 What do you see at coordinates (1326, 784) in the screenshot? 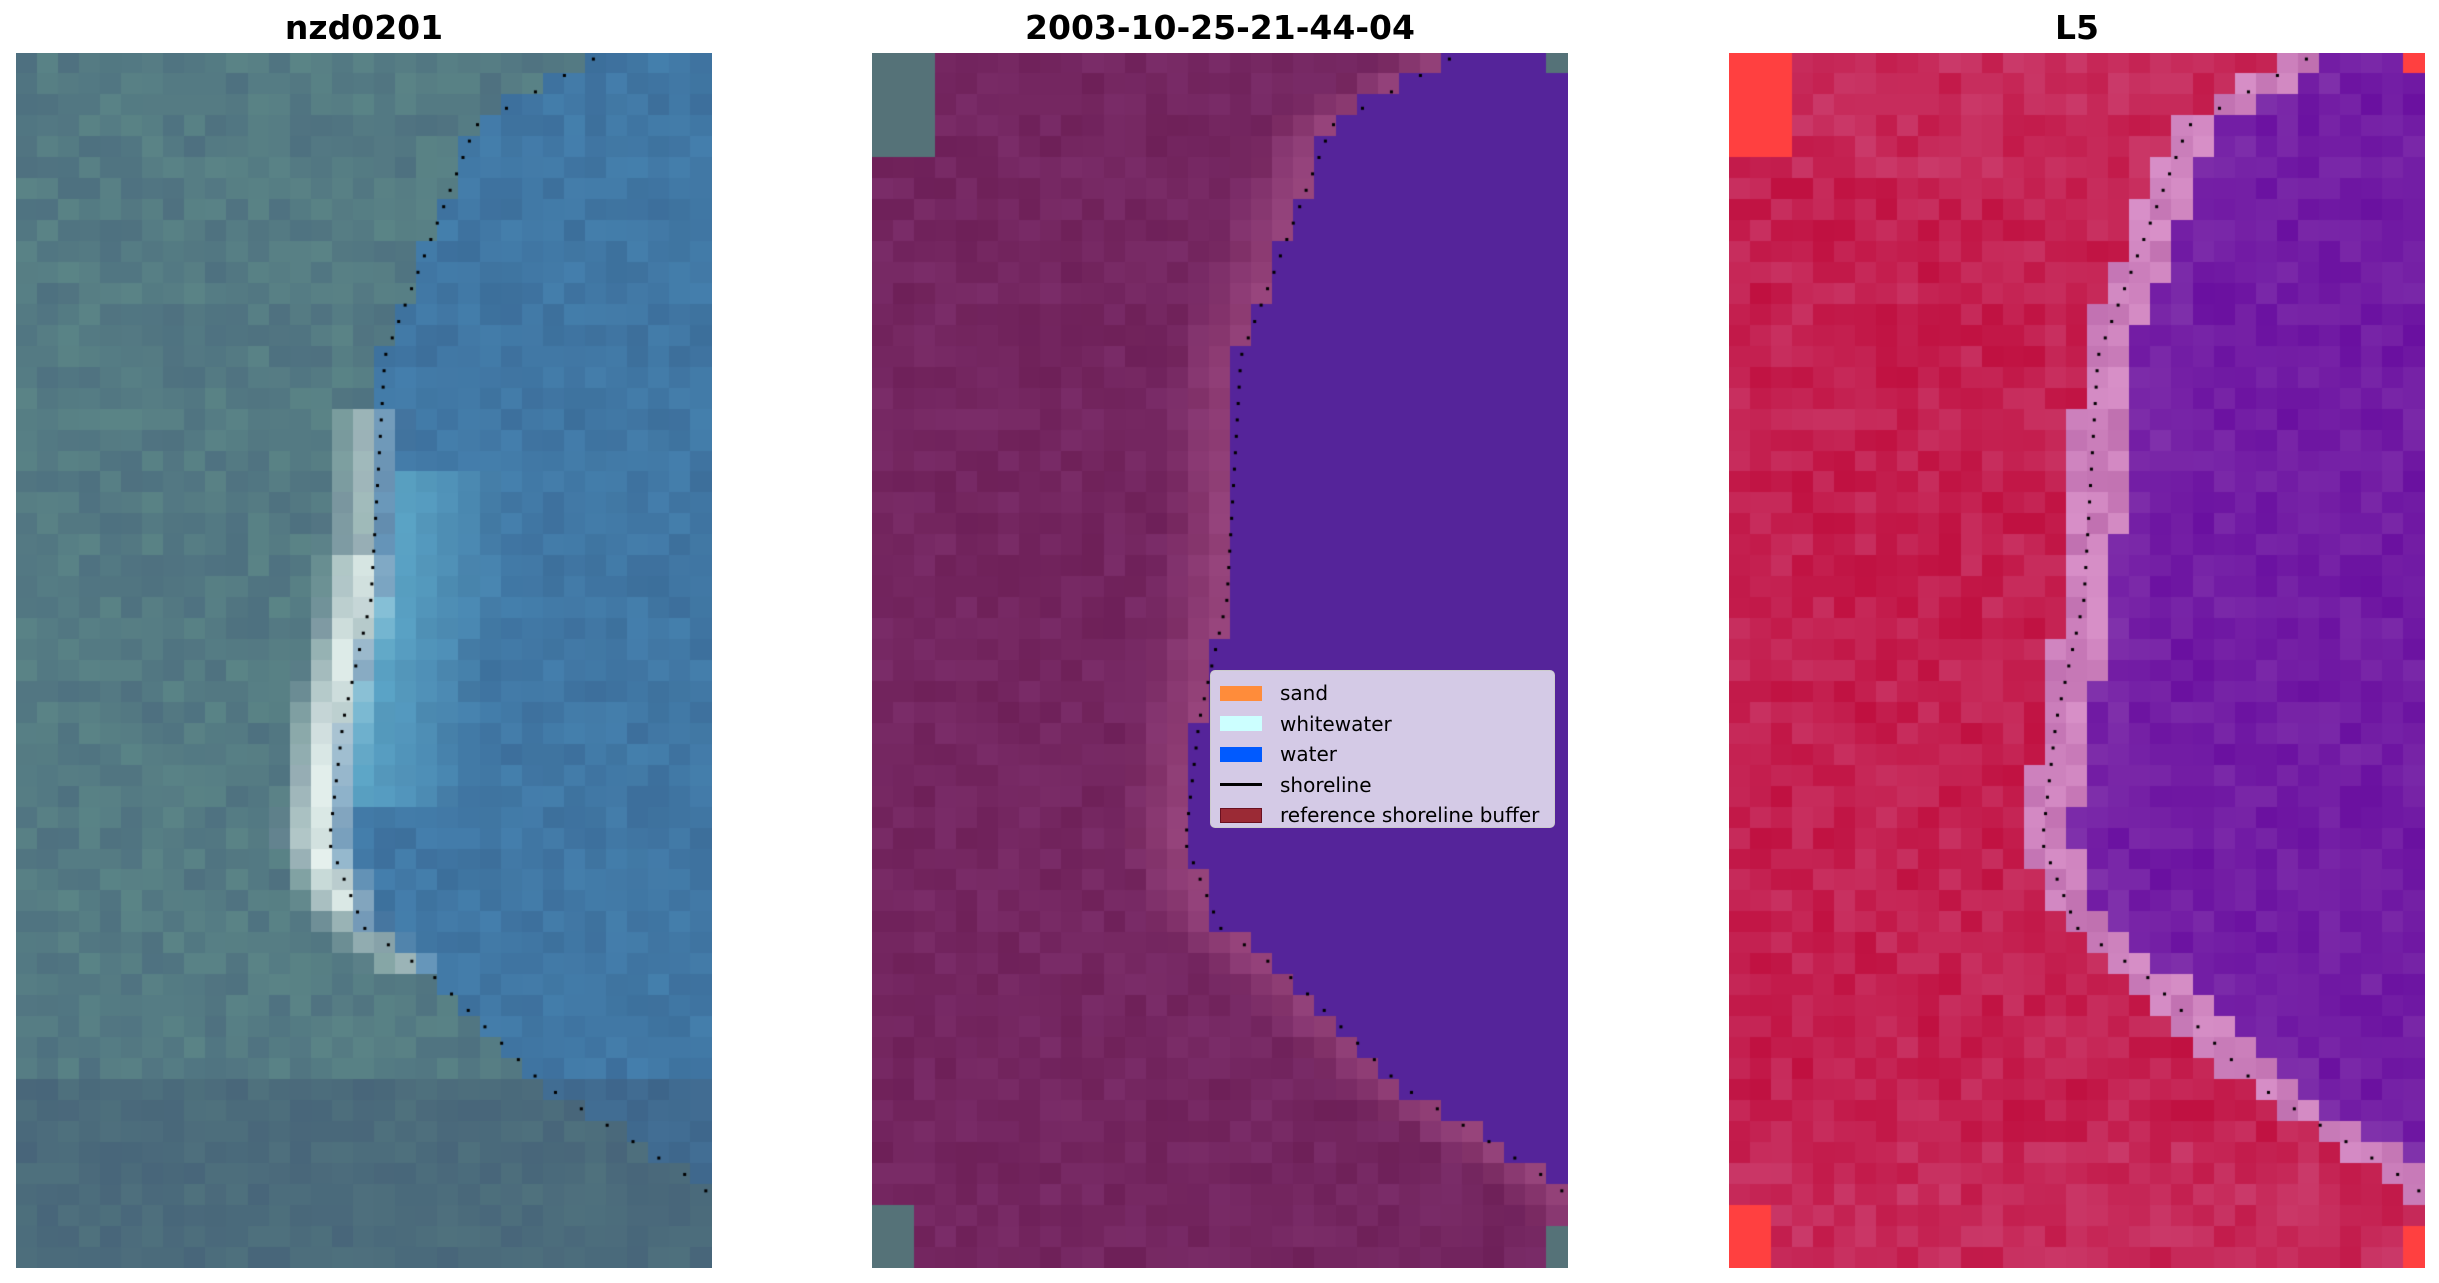
I see `legend-label: shoreline` at bounding box center [1326, 784].